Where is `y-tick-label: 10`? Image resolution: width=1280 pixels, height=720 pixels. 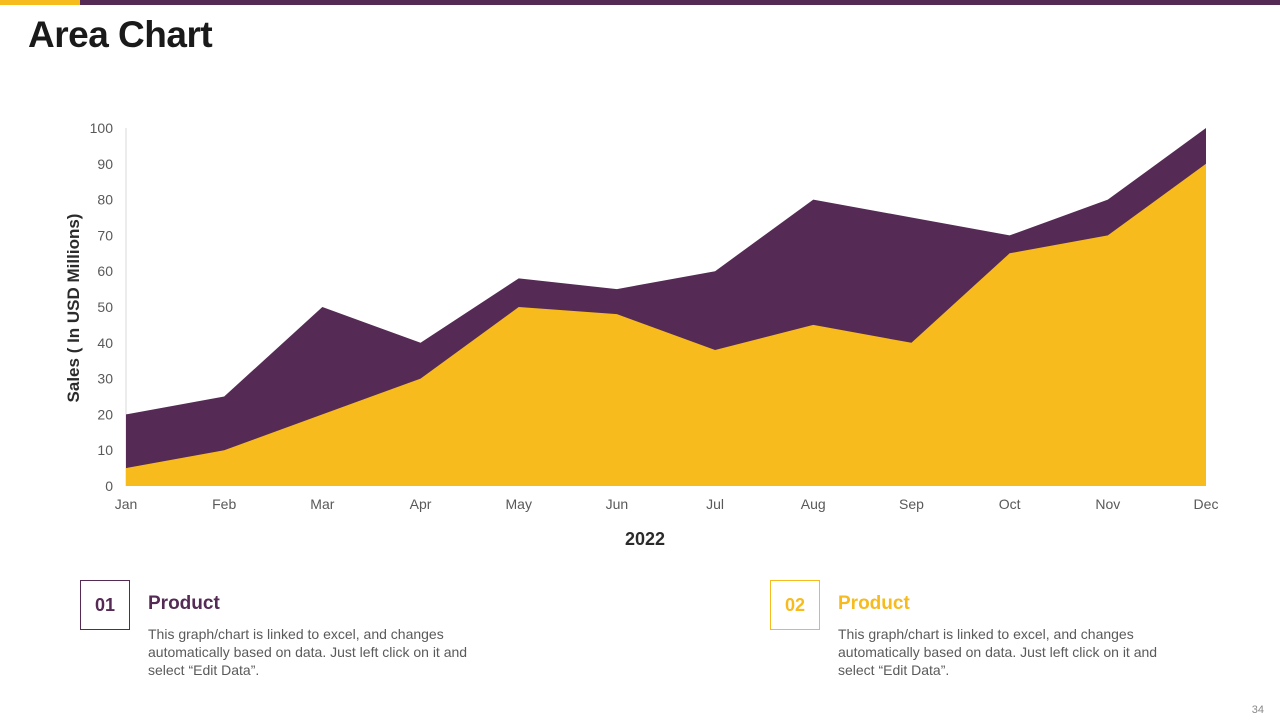
y-tick-label: 10 is located at coordinates (105, 450).